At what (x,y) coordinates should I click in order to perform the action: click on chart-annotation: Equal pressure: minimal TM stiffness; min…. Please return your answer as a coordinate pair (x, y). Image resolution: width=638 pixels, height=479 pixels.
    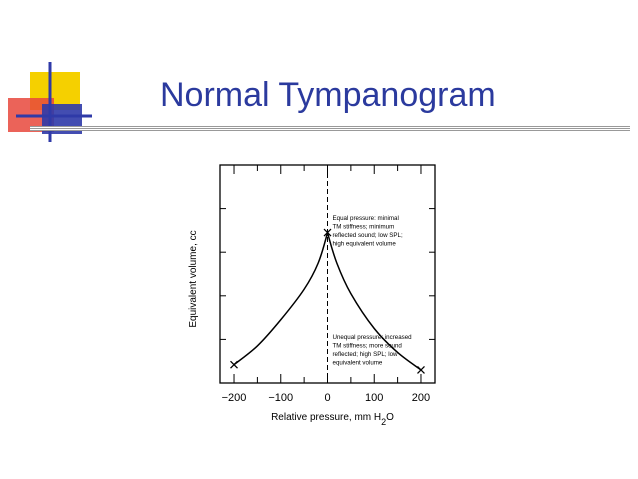
    Looking at the image, I should click on (368, 231).